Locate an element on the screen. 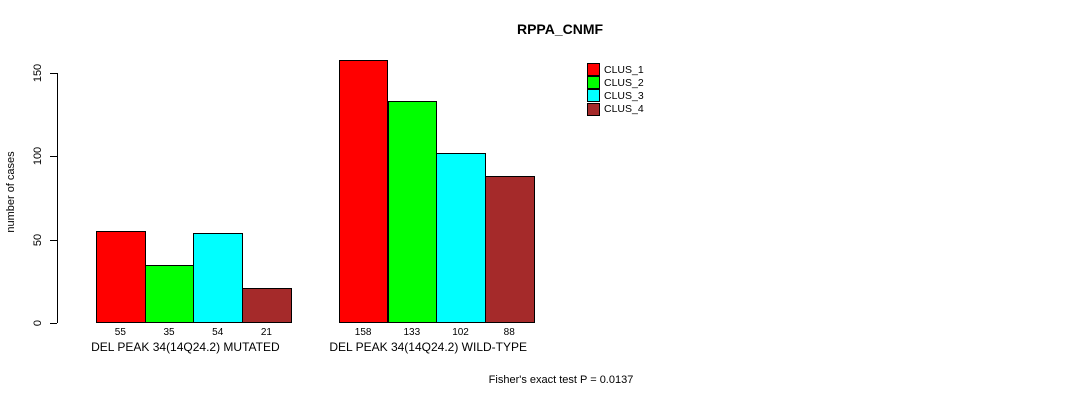  legend-item: CLUS_2 is located at coordinates (615, 83).